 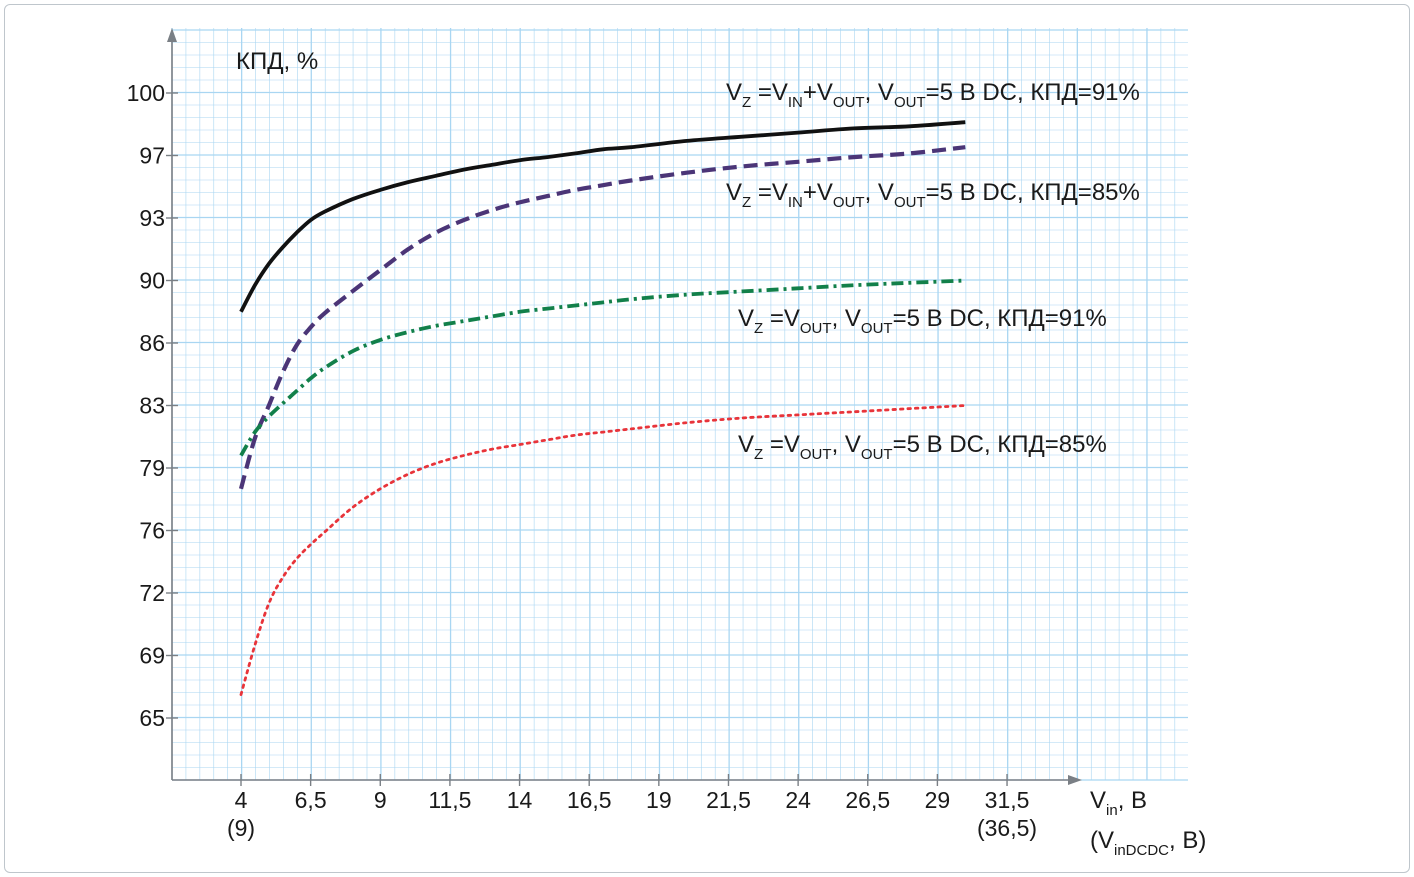 I want to click on x-axis-label: Vin, В, so click(x=1118, y=803).